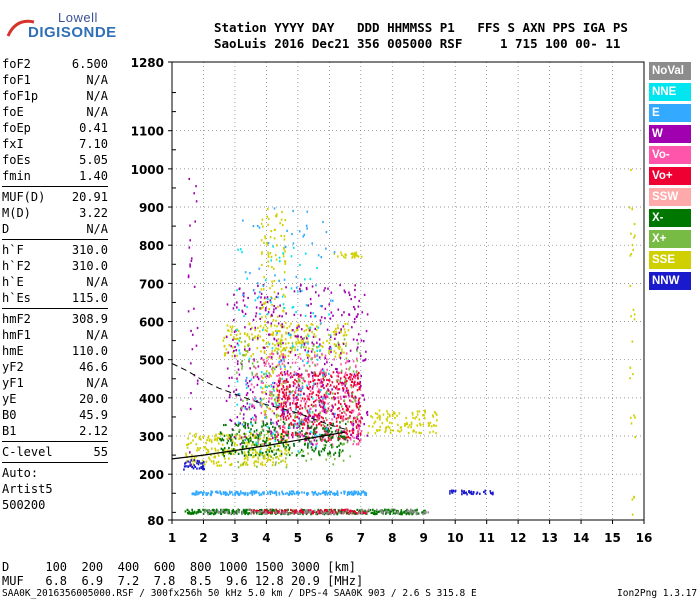 The image size is (700, 600). What do you see at coordinates (86, 28) in the screenshot?
I see `lowell-digisonde-logo: Lowell DIGISONDE` at bounding box center [86, 28].